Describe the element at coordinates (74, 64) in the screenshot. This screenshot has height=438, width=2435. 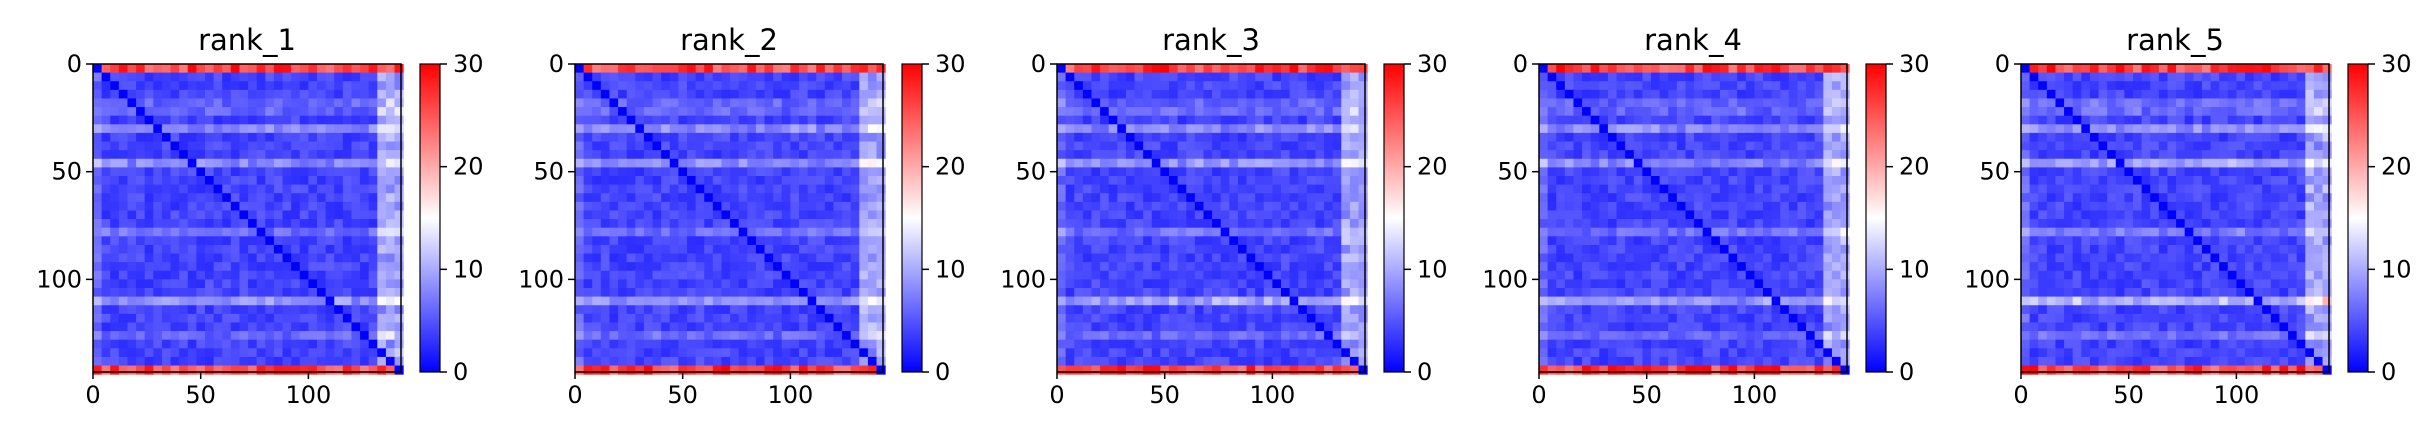
I see `y-tick-label: 0` at that location.